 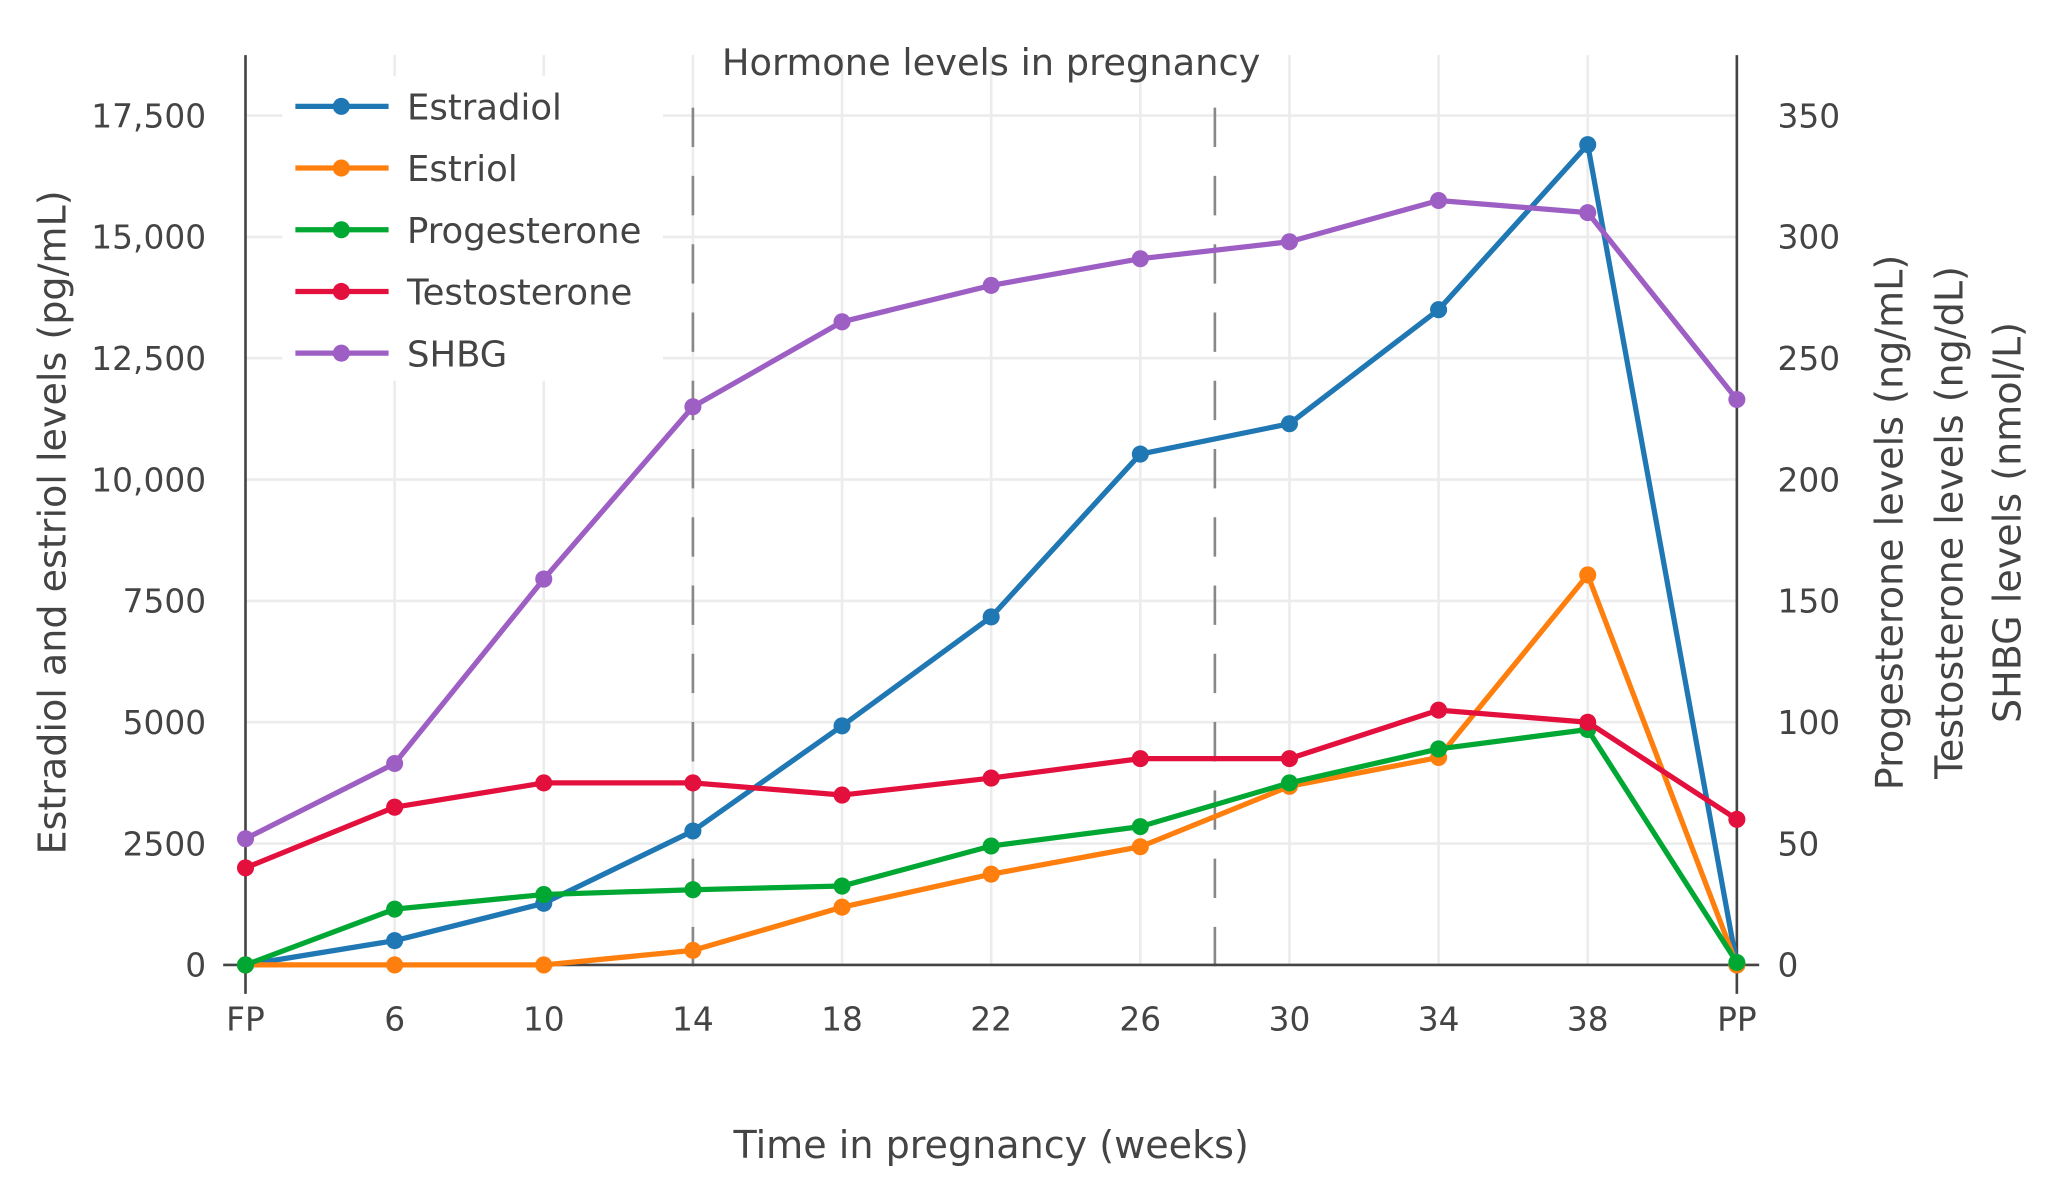 What do you see at coordinates (1737, 1020) in the screenshot?
I see `x-tick-label: PP` at bounding box center [1737, 1020].